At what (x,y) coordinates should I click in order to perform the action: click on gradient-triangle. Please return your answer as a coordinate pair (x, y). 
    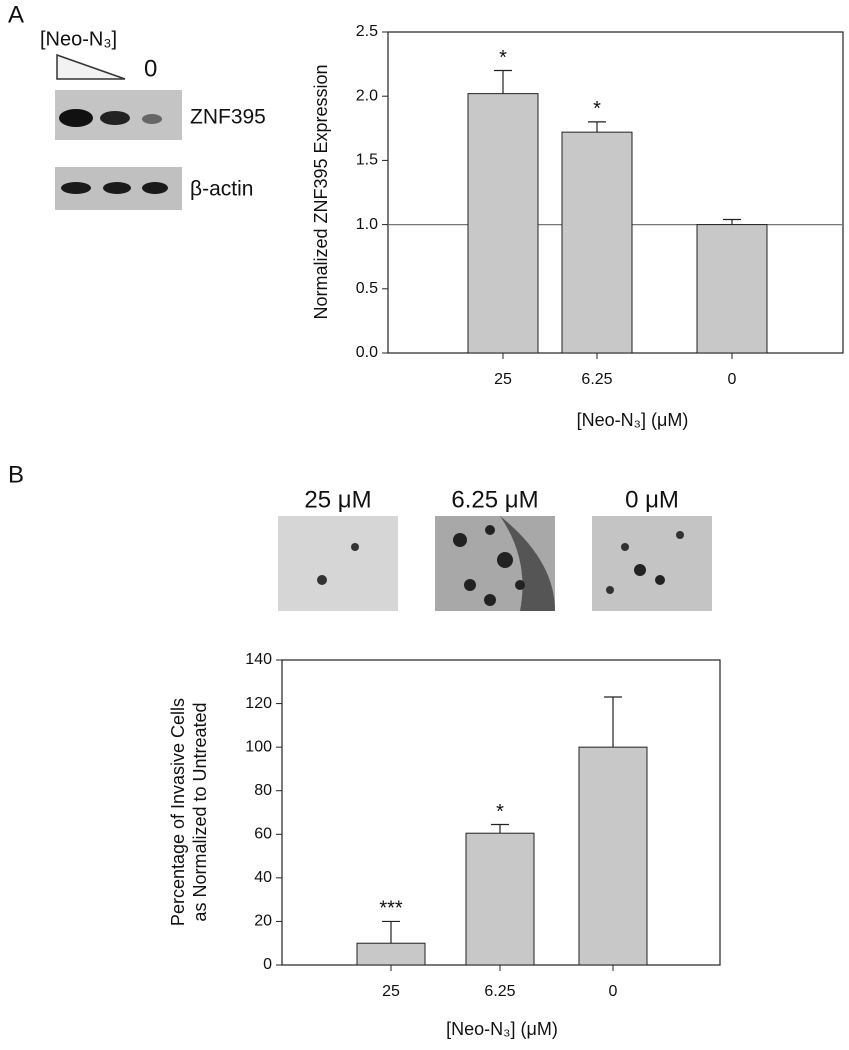
    Looking at the image, I should click on (91, 66).